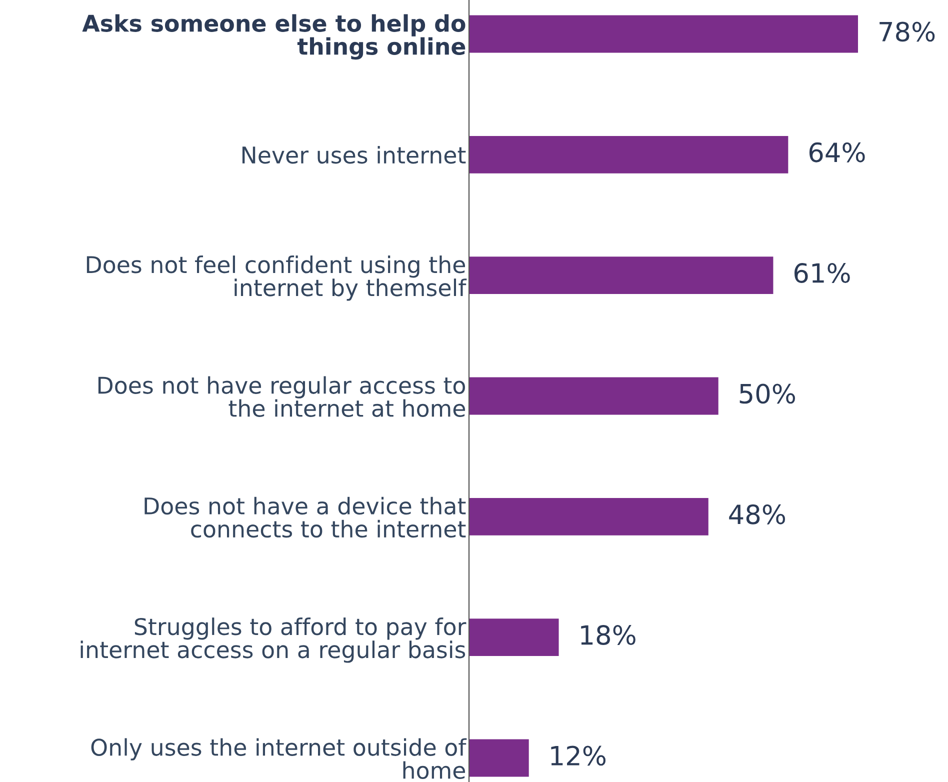 The height and width of the screenshot is (782, 948). What do you see at coordinates (578, 756) in the screenshot?
I see `data-label: 12%` at bounding box center [578, 756].